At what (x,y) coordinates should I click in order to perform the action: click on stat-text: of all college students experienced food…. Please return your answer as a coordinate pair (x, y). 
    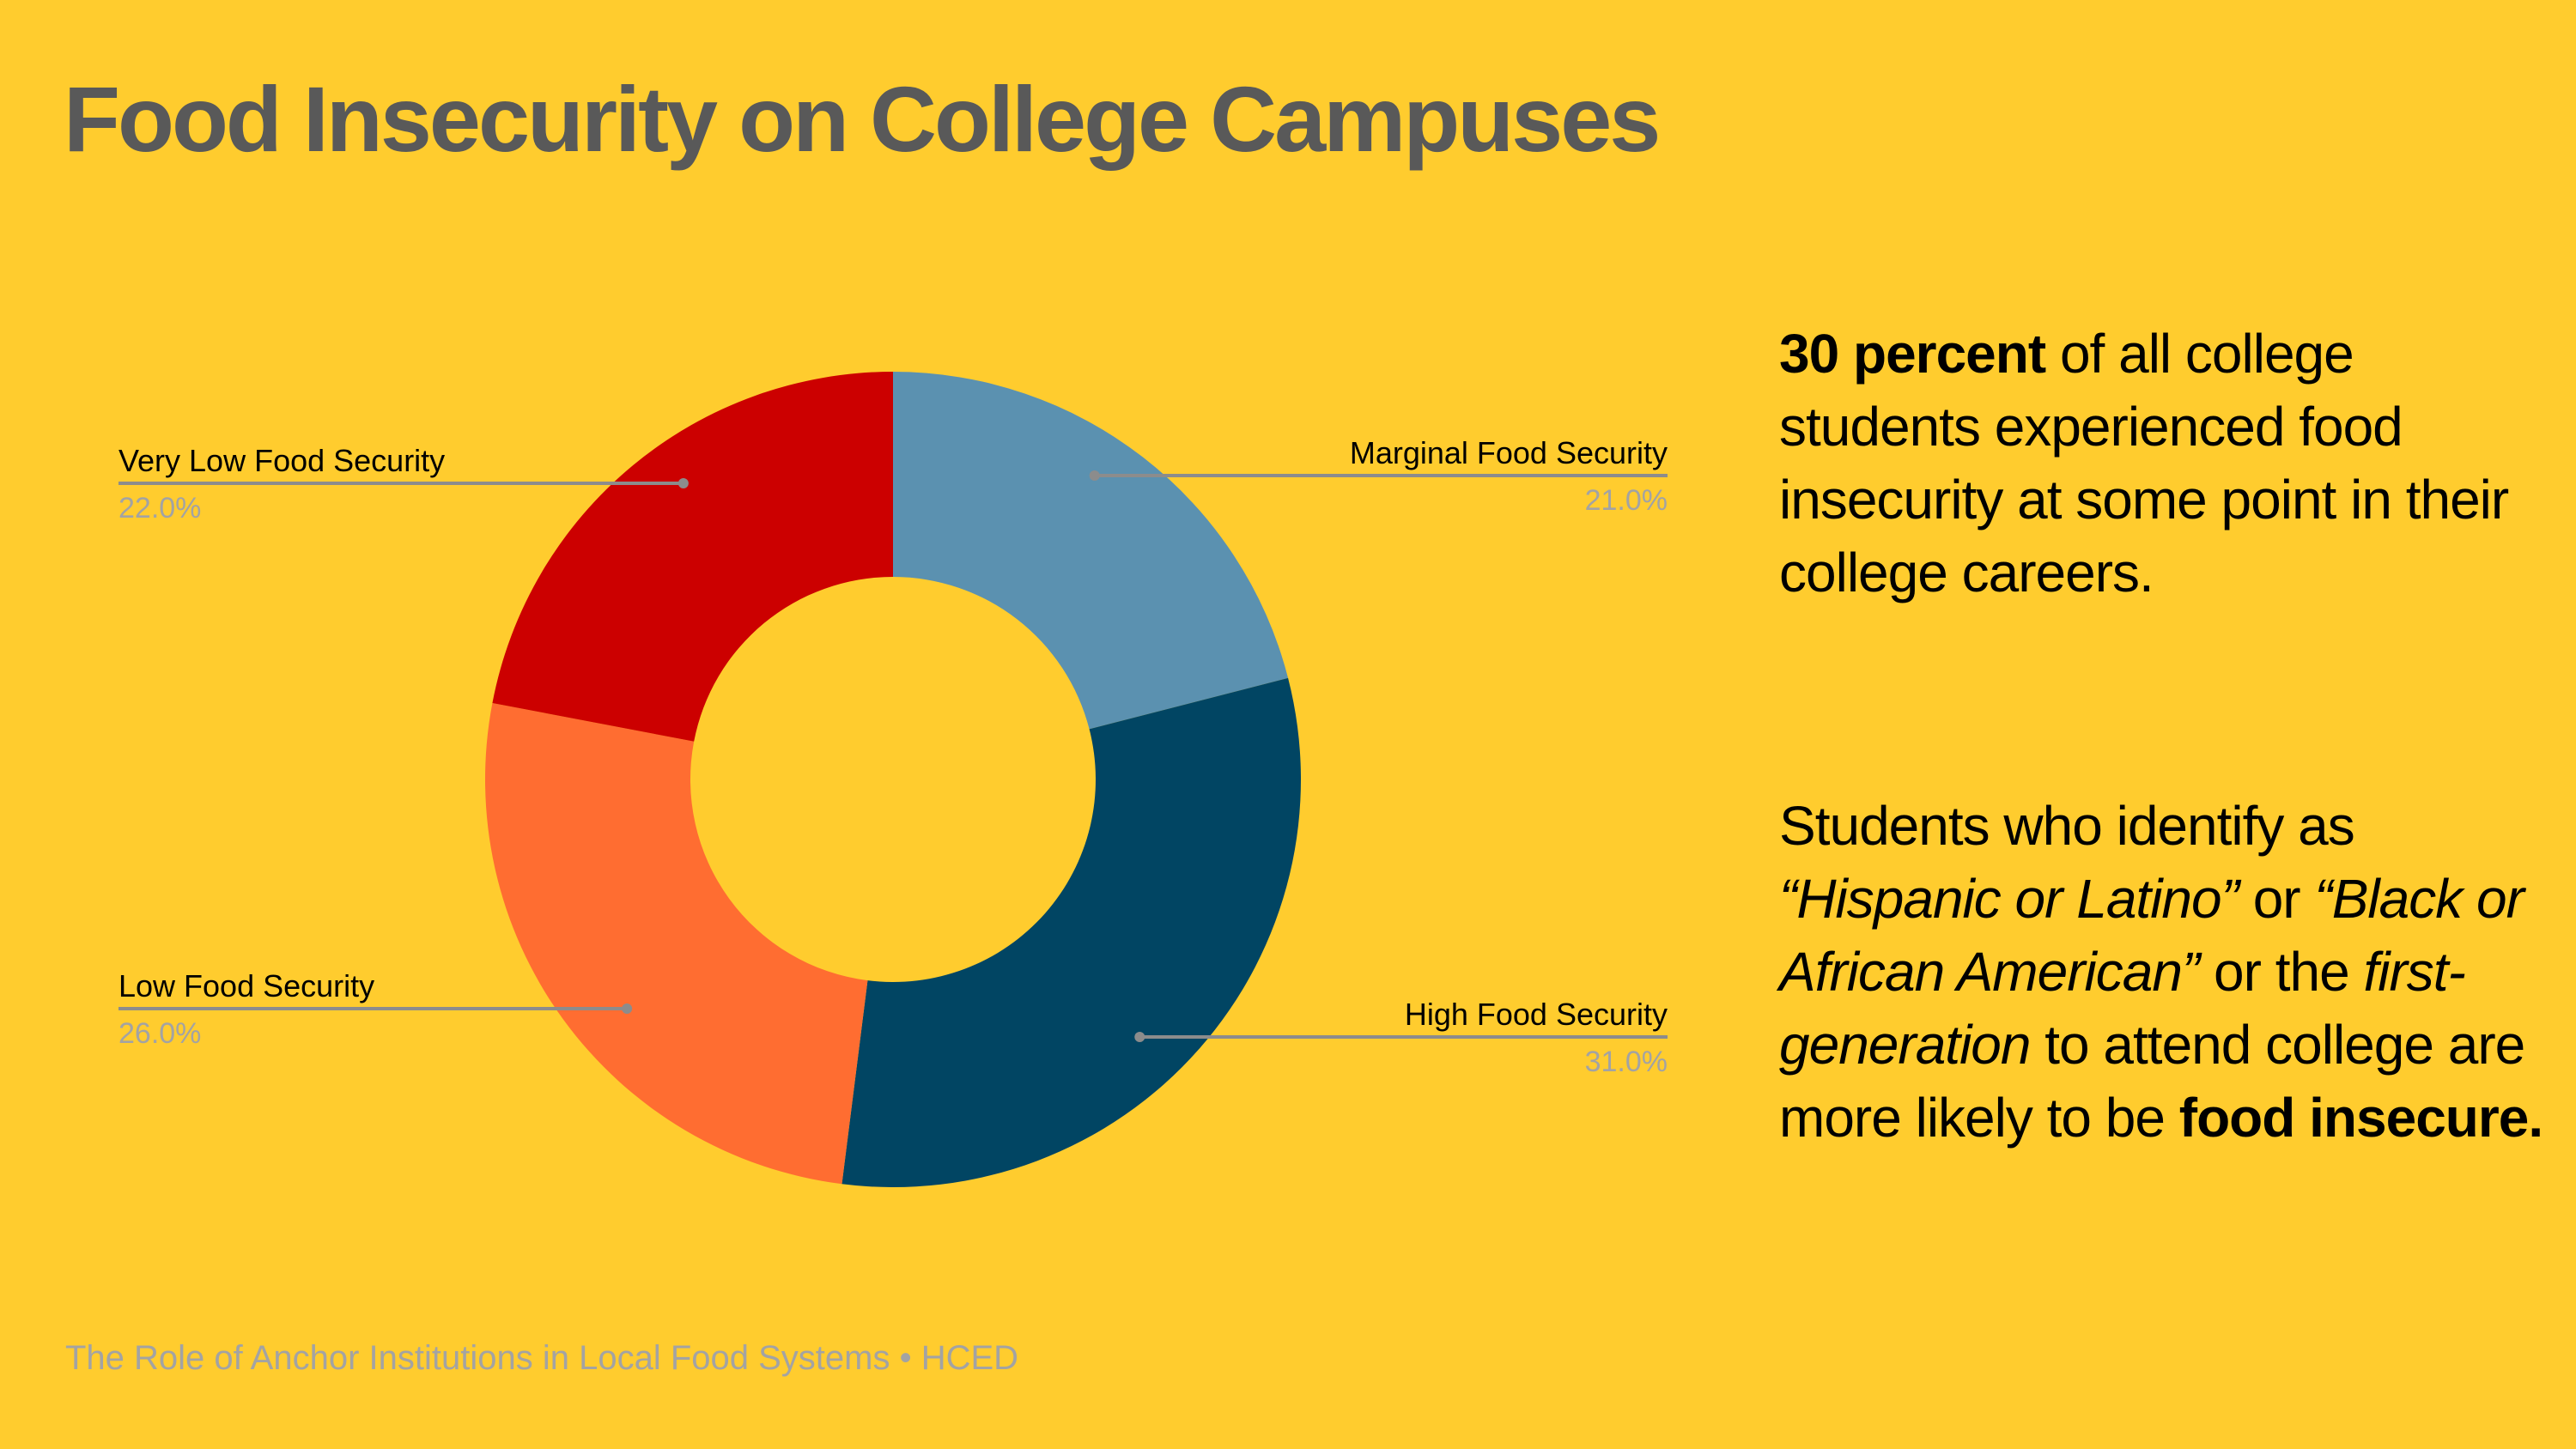
    Looking at the image, I should click on (2144, 463).